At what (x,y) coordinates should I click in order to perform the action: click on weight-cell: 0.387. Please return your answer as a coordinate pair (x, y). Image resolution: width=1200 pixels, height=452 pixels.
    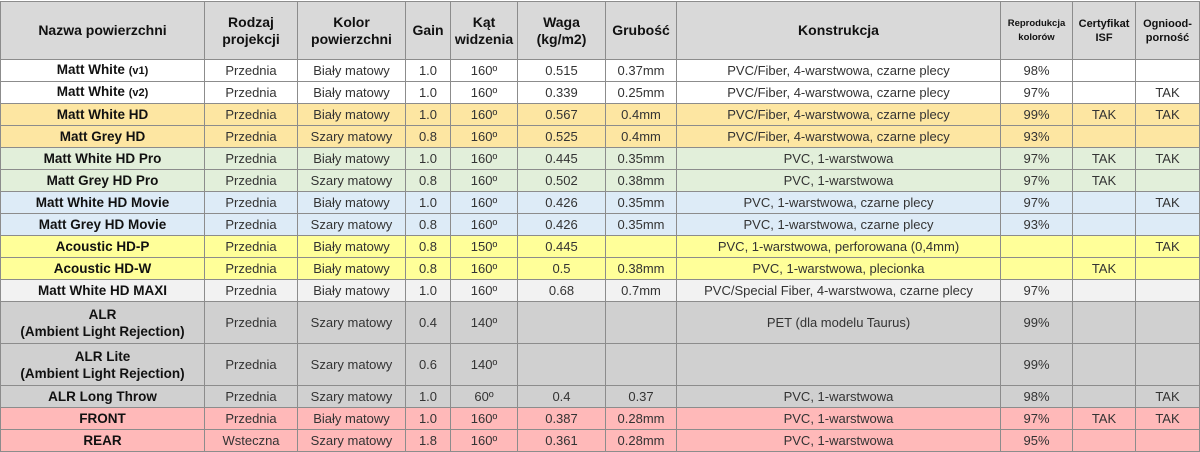
    Looking at the image, I should click on (561, 418).